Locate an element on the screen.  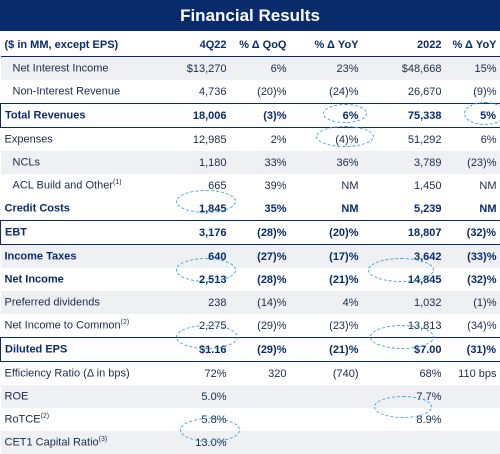
table-cell: (23)% is located at coordinates (473, 162).